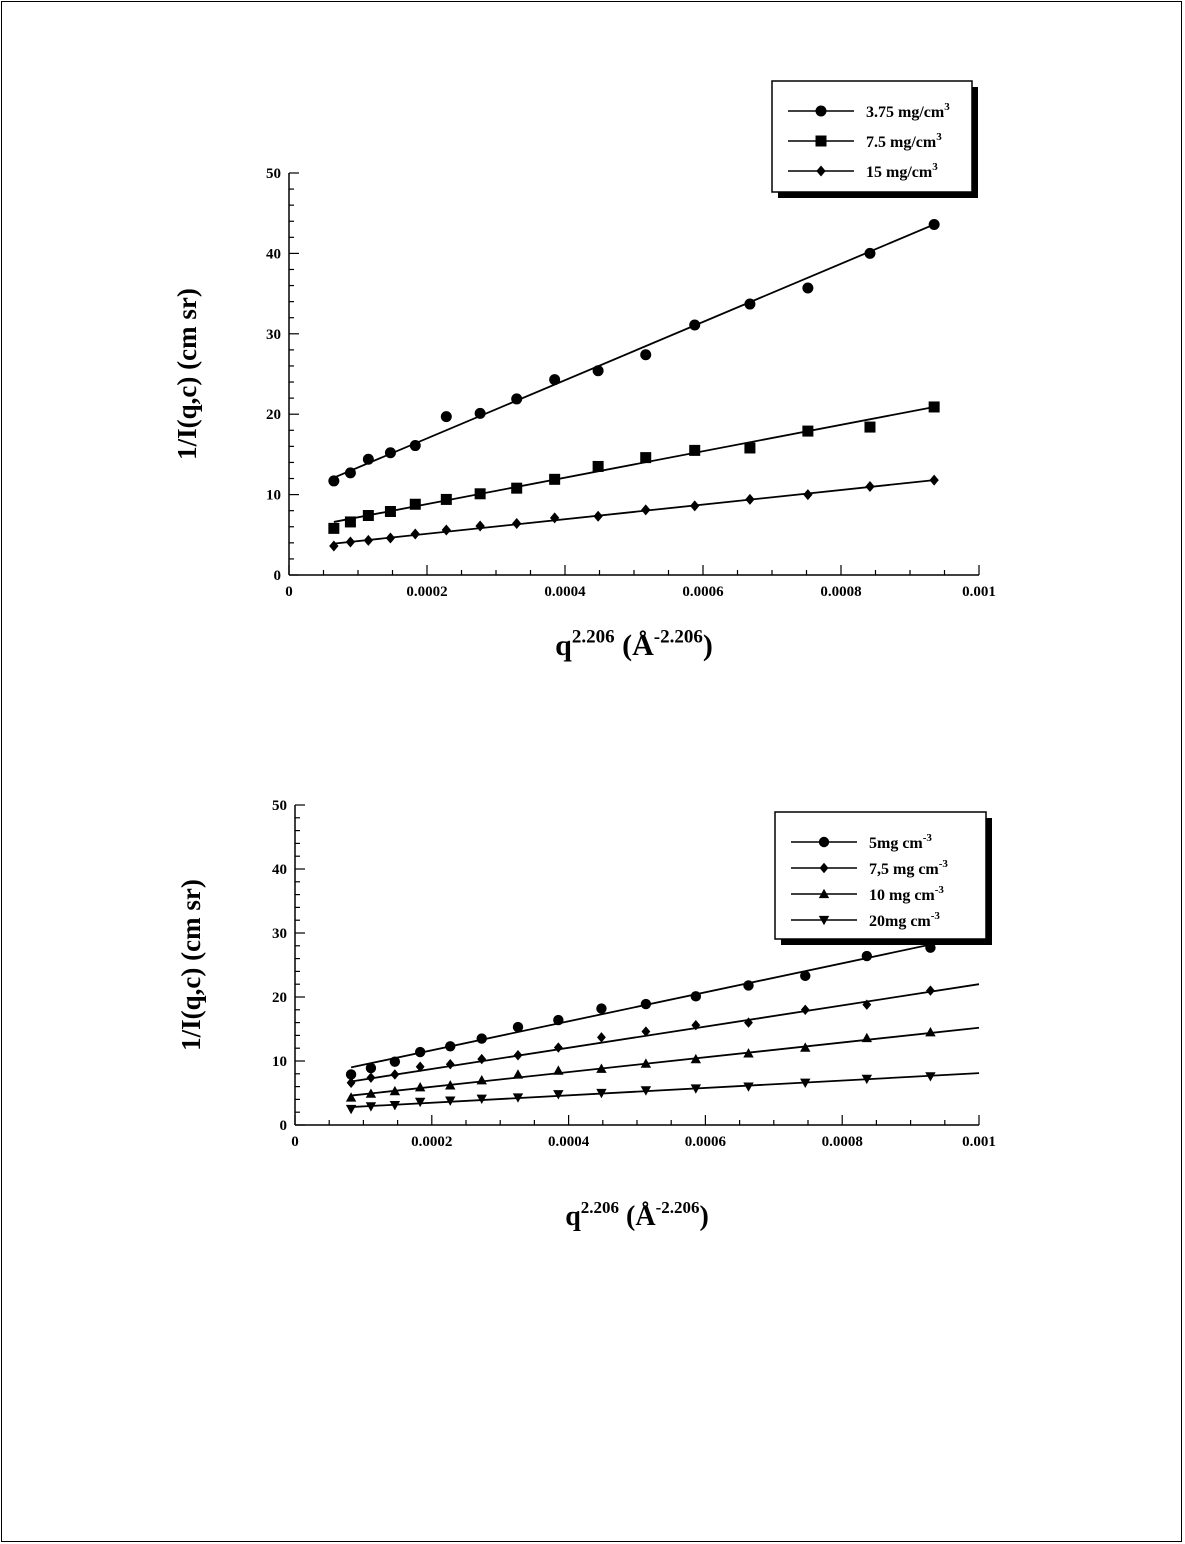 The width and height of the screenshot is (1185, 1544). What do you see at coordinates (840, 592) in the screenshot?
I see `x-tick-label: 0.0008` at bounding box center [840, 592].